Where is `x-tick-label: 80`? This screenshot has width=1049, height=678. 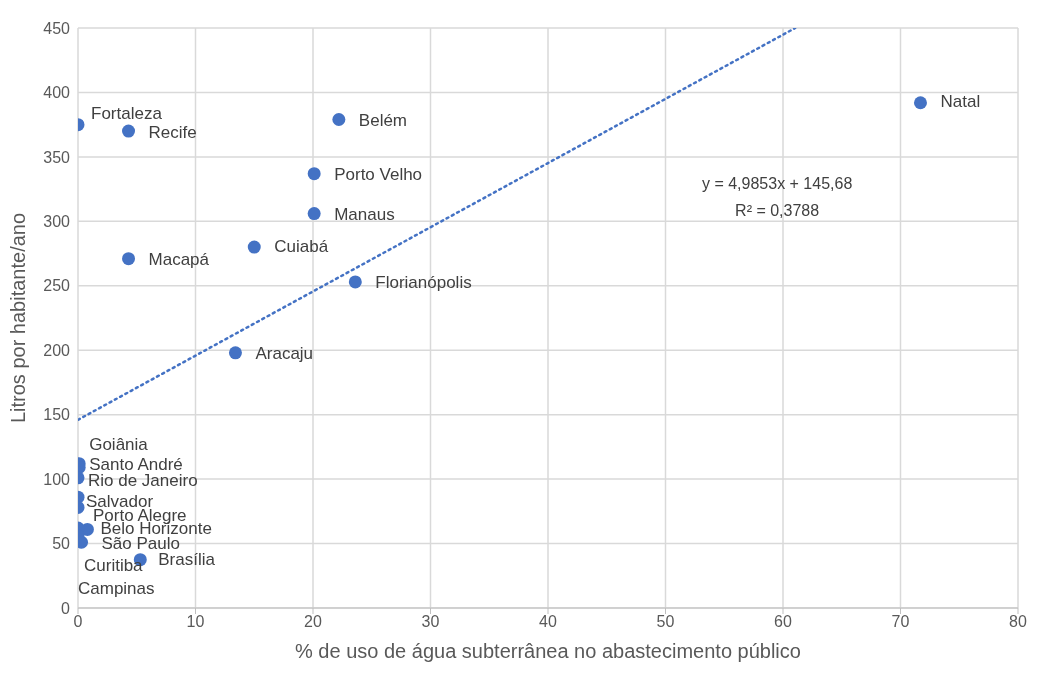 x-tick-label: 80 is located at coordinates (1018, 622).